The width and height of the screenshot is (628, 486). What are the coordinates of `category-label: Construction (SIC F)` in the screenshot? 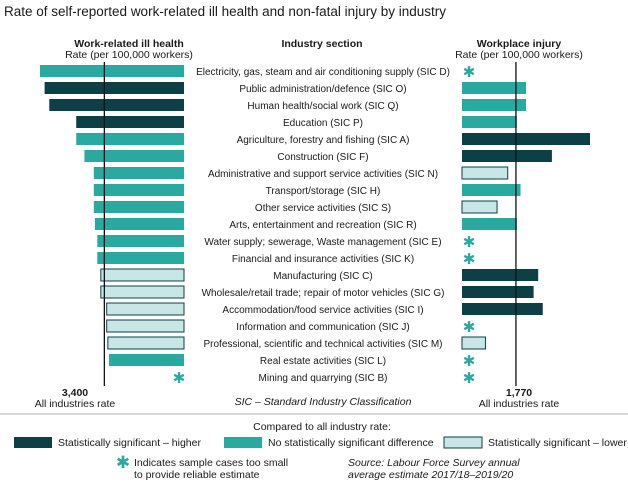 It's located at (322, 157).